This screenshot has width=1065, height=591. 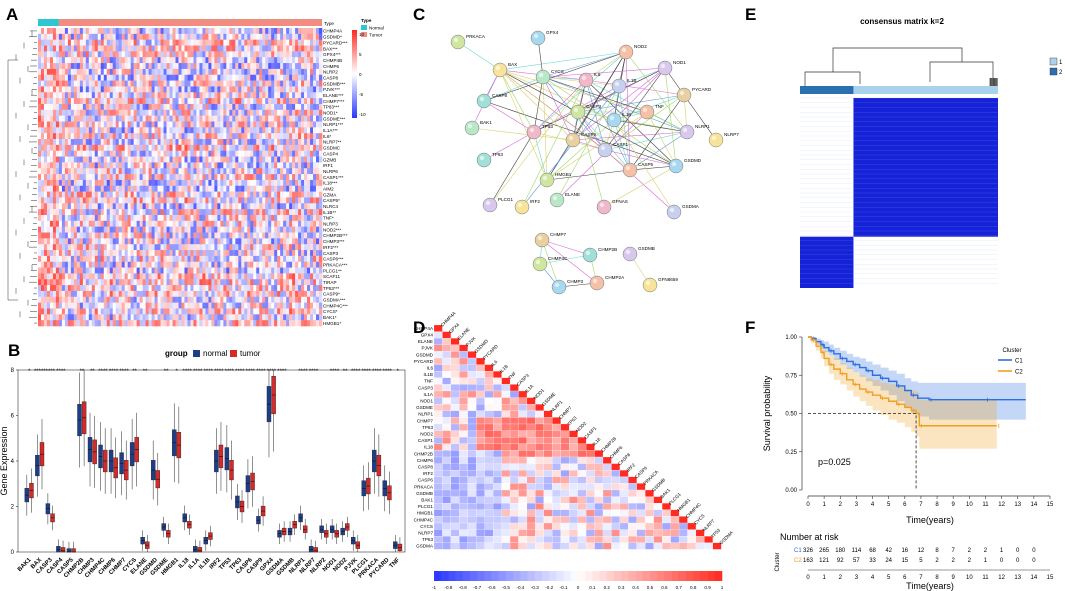 I want to click on row-label: CYCS*, so click(x=330, y=311).